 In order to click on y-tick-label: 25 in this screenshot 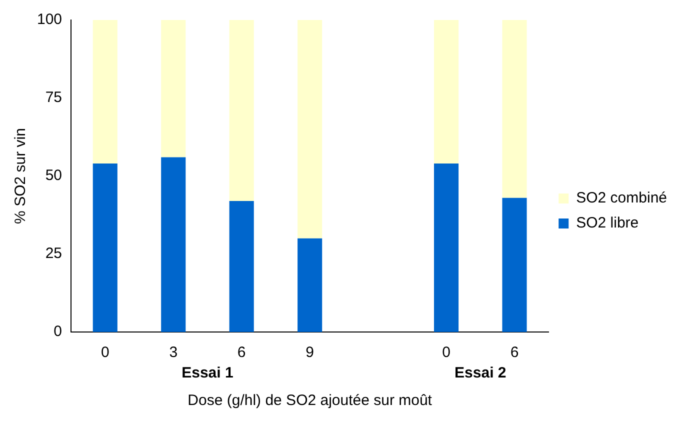, I will do `click(53, 253)`.